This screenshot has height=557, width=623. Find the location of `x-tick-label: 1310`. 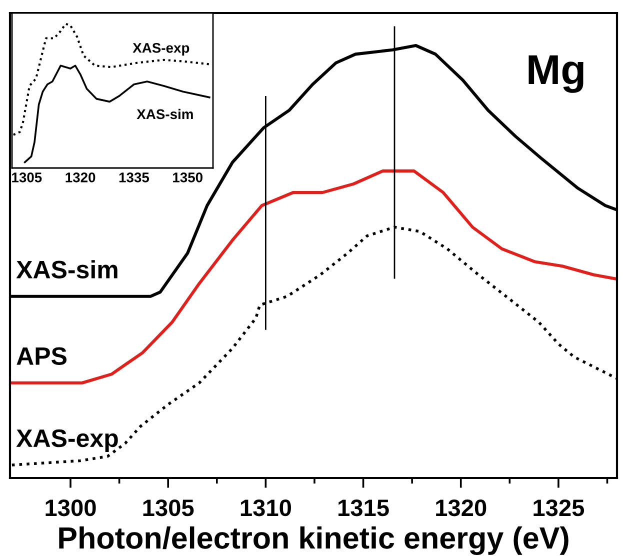

x-tick-label: 1310 is located at coordinates (265, 507).